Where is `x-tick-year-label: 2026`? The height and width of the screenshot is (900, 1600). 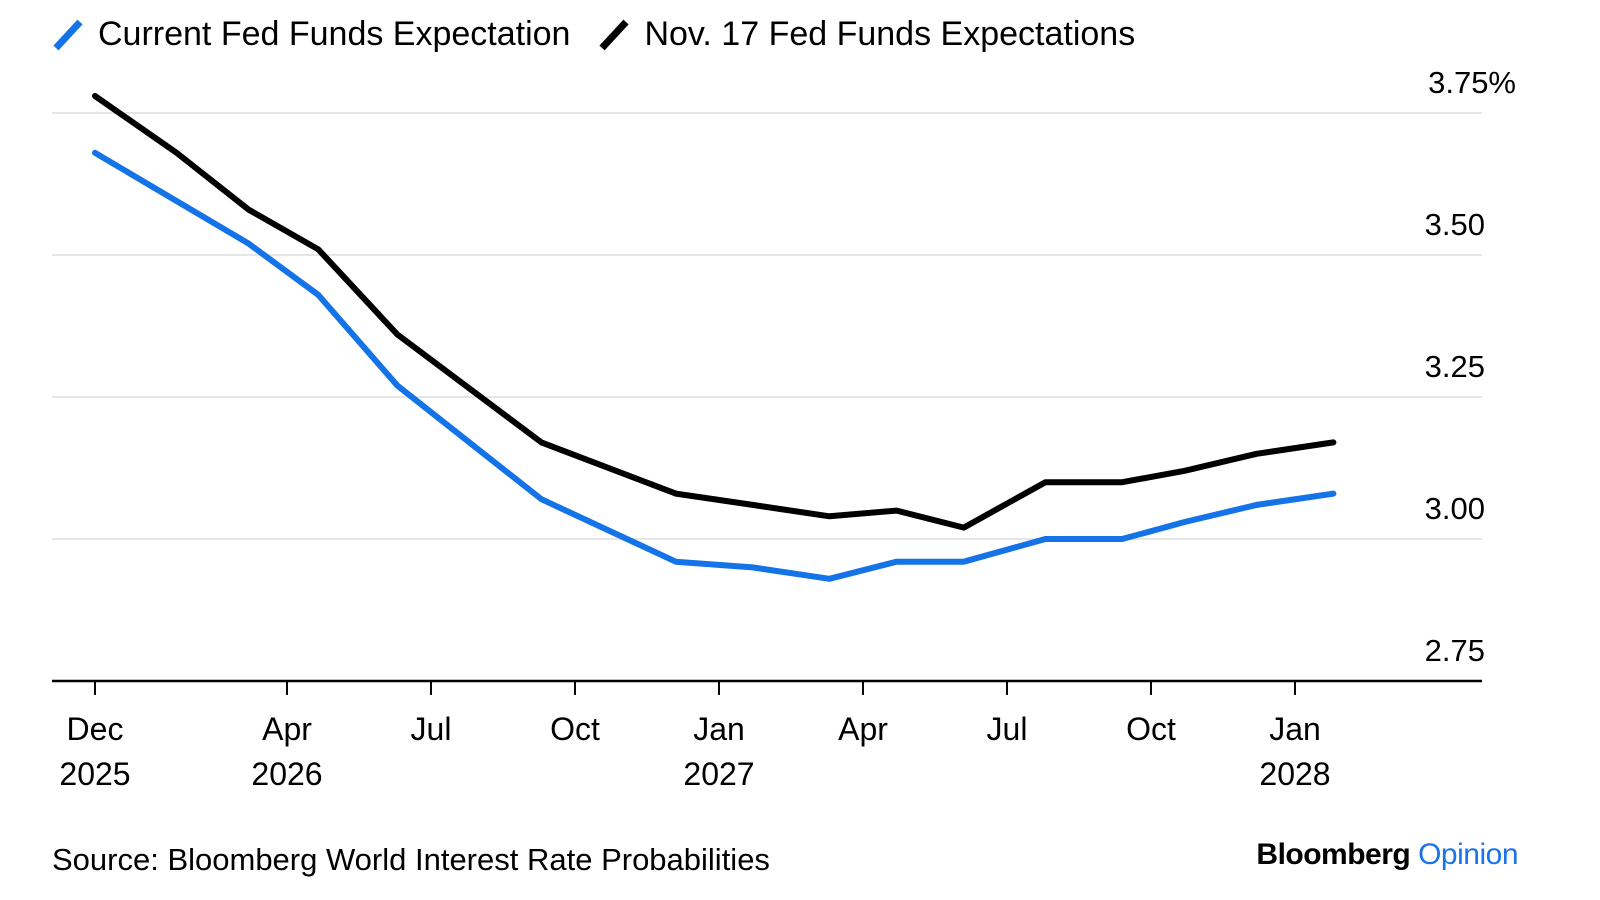
x-tick-year-label: 2026 is located at coordinates (286, 774).